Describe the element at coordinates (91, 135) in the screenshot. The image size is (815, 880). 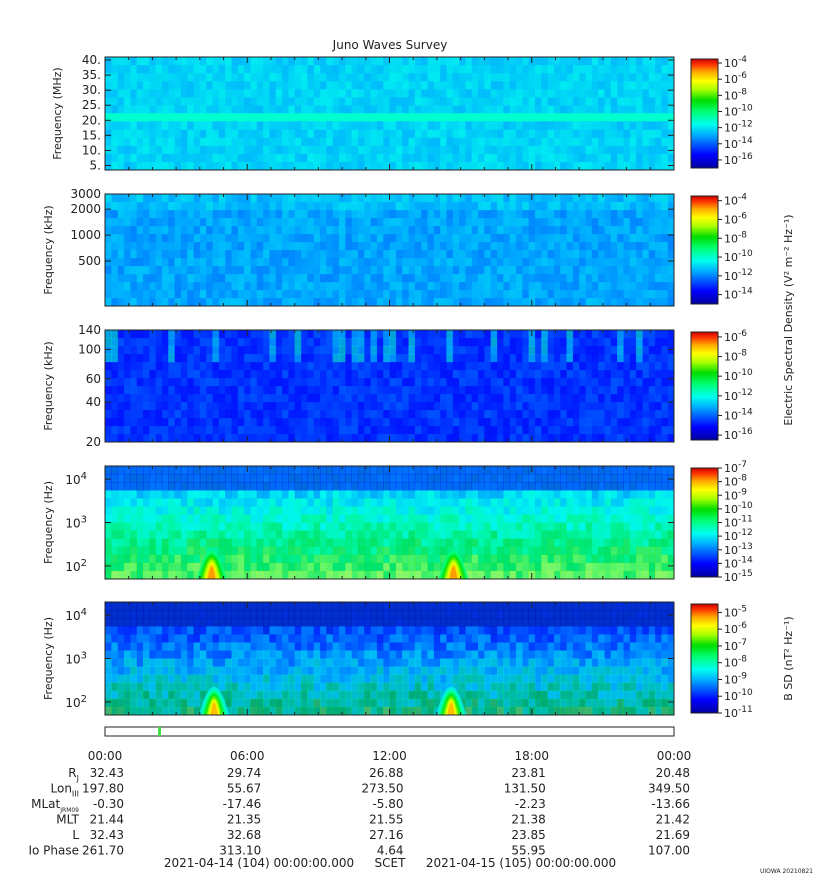
I see `y-tick-label: 15.` at that location.